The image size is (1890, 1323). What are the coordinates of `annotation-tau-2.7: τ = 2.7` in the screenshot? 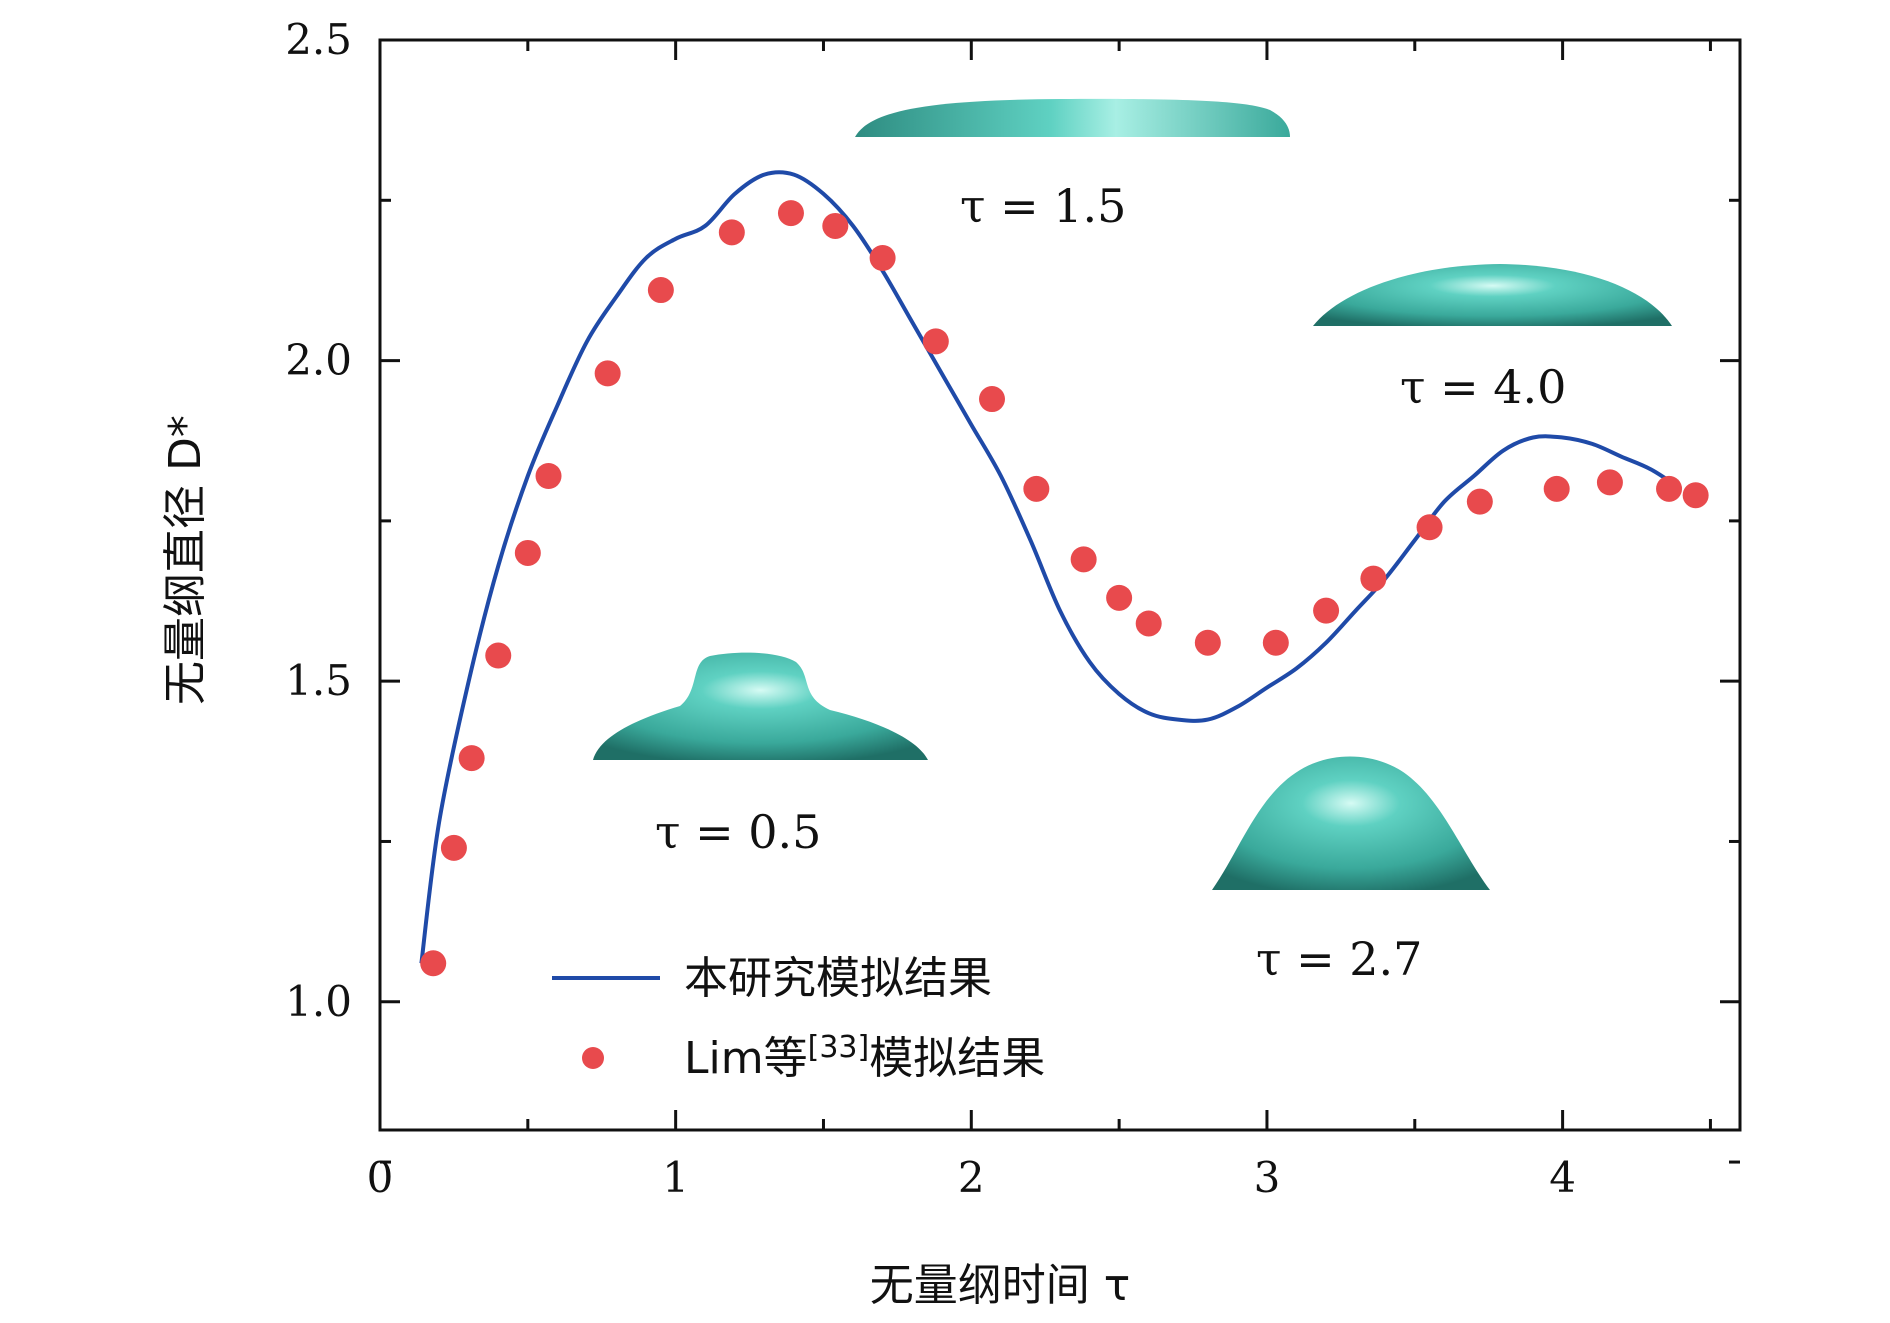 It's located at (1339, 959).